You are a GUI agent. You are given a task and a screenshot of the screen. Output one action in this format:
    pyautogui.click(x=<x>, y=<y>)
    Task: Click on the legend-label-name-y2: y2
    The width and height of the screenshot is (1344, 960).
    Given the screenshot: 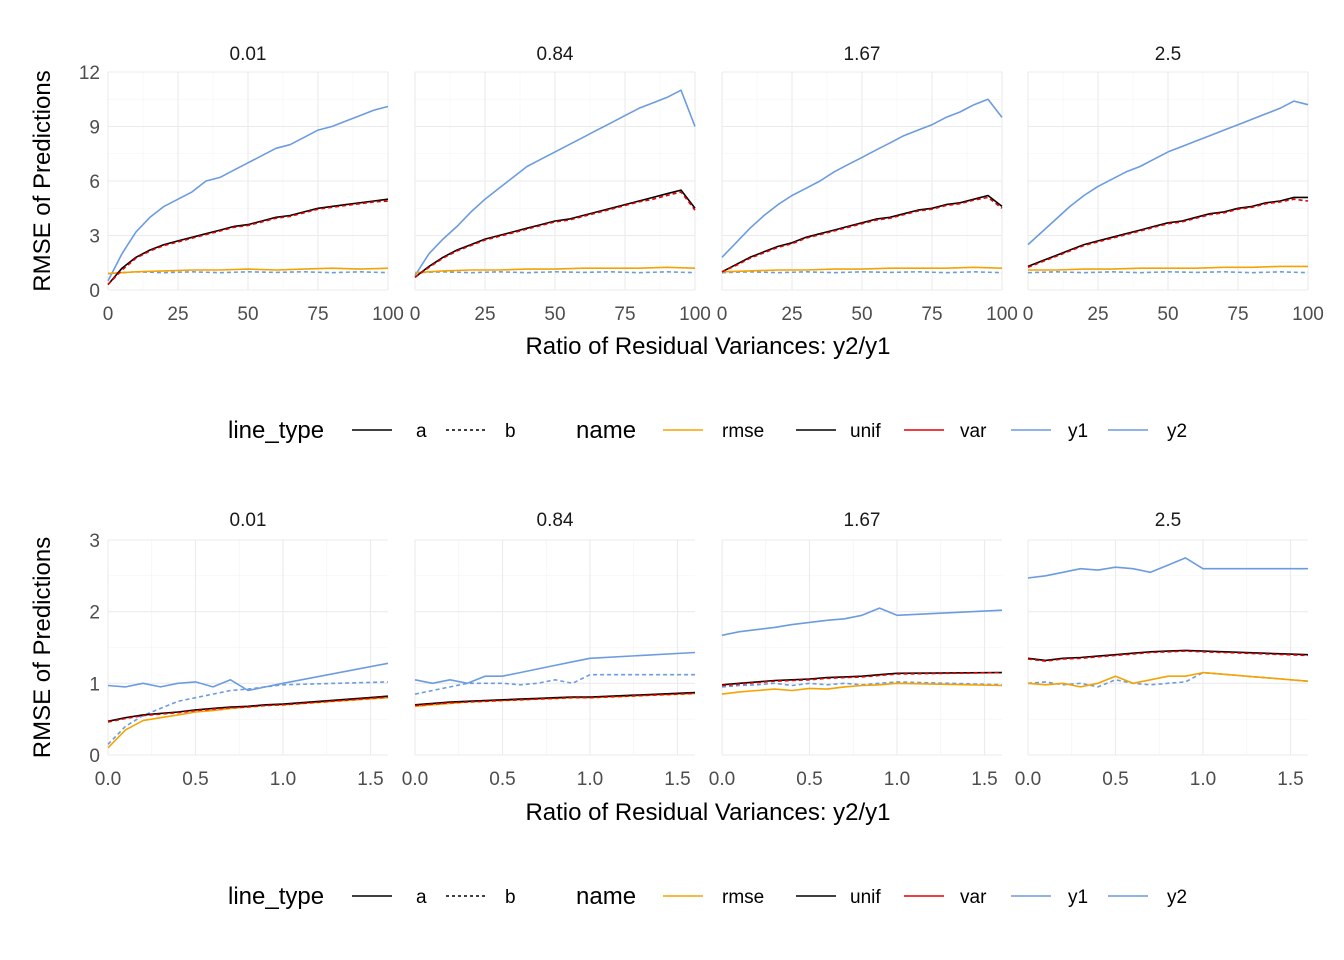 What is the action you would take?
    pyautogui.click(x=1177, y=897)
    